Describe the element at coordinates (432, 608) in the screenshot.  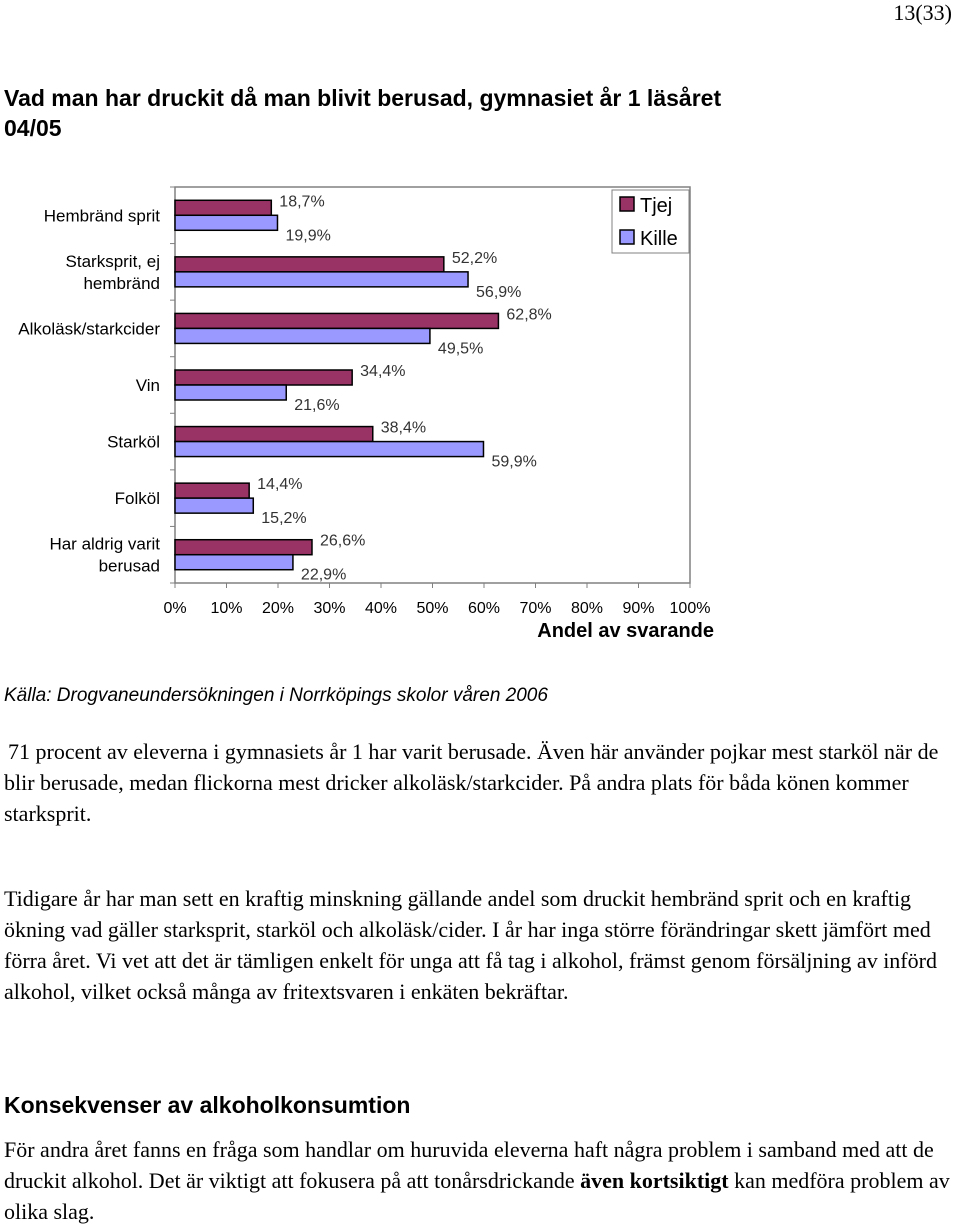
I see `x-tick-label: 50%` at that location.